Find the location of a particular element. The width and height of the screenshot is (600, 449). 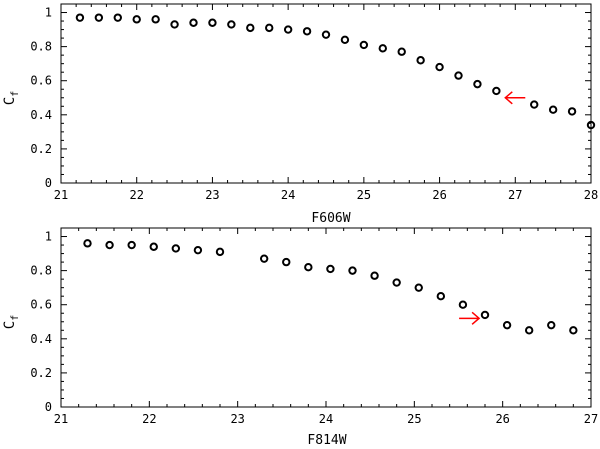

x-tick-label: 28 is located at coordinates (591, 195).